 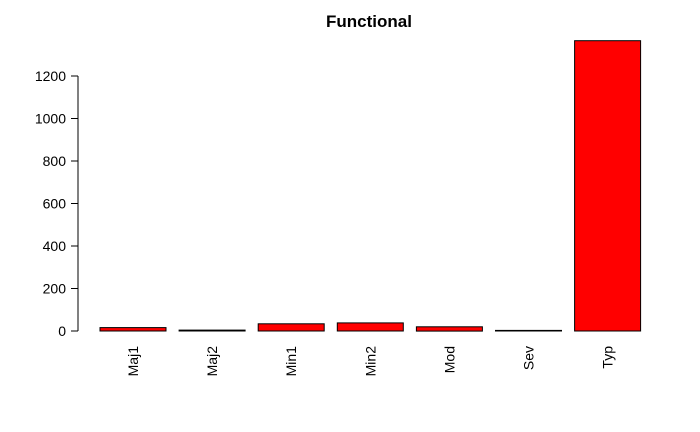 I want to click on y-tick-label: 200, so click(x=55, y=289).